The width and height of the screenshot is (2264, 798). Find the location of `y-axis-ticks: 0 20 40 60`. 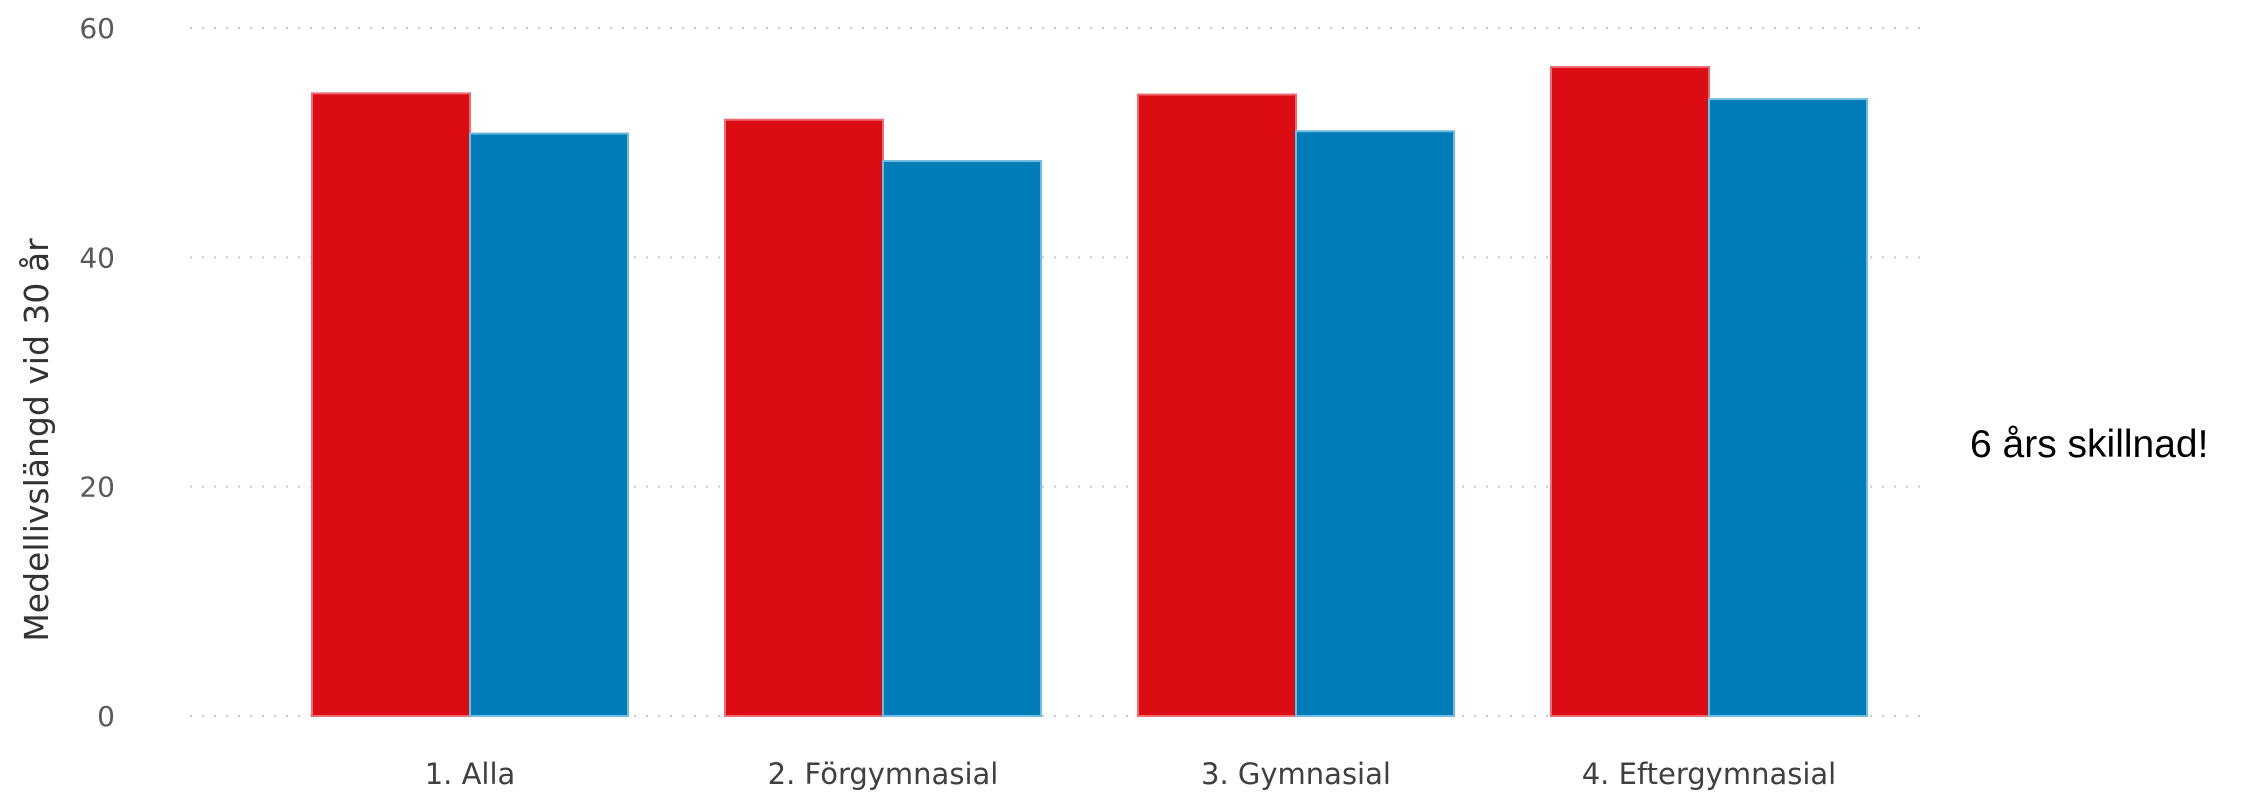

y-axis-ticks: 0 20 40 60 is located at coordinates (97, 372).